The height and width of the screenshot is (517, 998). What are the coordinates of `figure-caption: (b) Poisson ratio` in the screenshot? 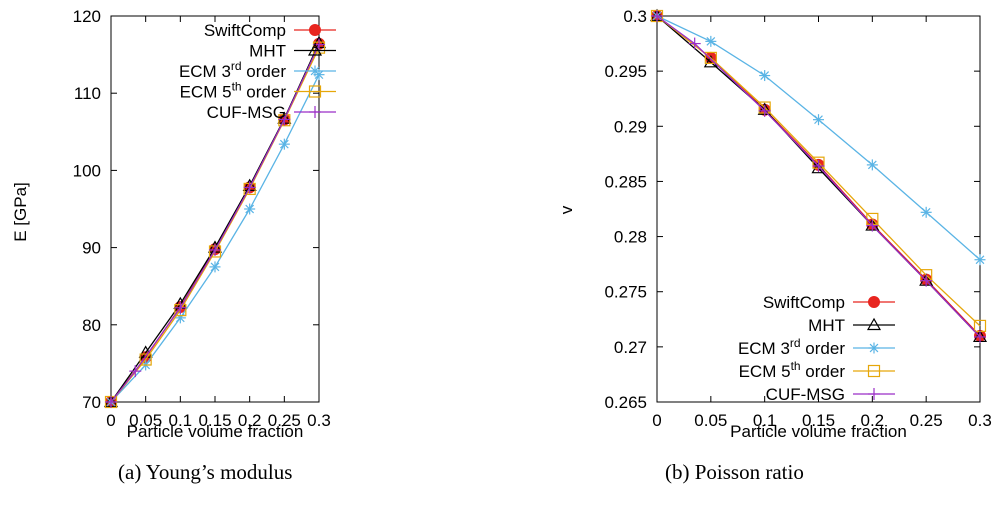 It's located at (734, 472).